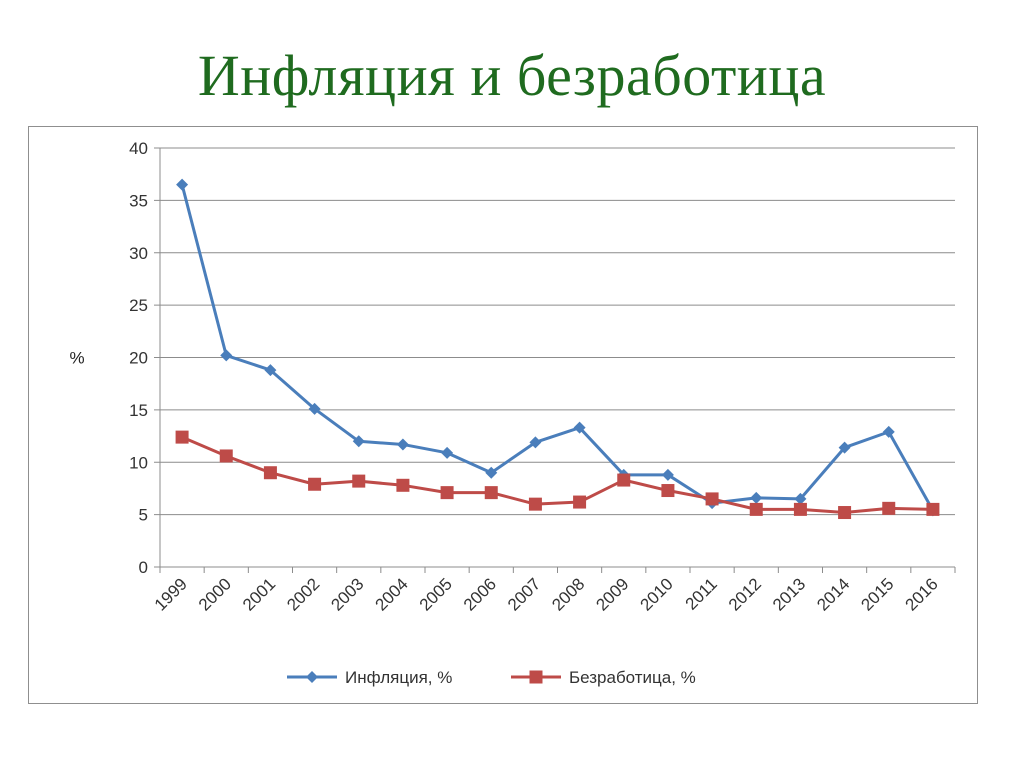 The height and width of the screenshot is (767, 1024). Describe the element at coordinates (833, 594) in the screenshot. I see `x-tick-label: 2014` at that location.